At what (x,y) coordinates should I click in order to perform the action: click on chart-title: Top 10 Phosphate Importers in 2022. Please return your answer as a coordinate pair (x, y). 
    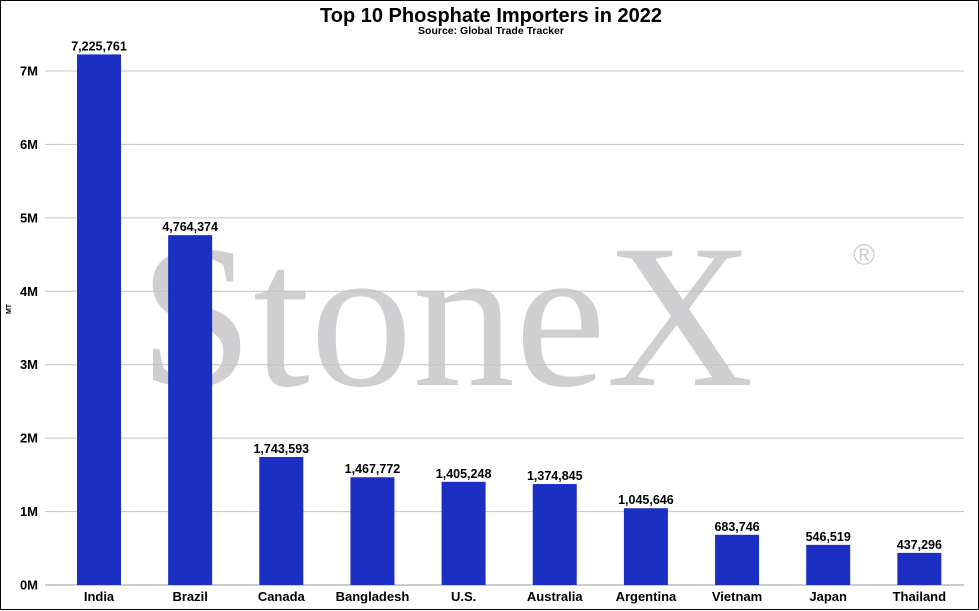
    Looking at the image, I should click on (491, 16).